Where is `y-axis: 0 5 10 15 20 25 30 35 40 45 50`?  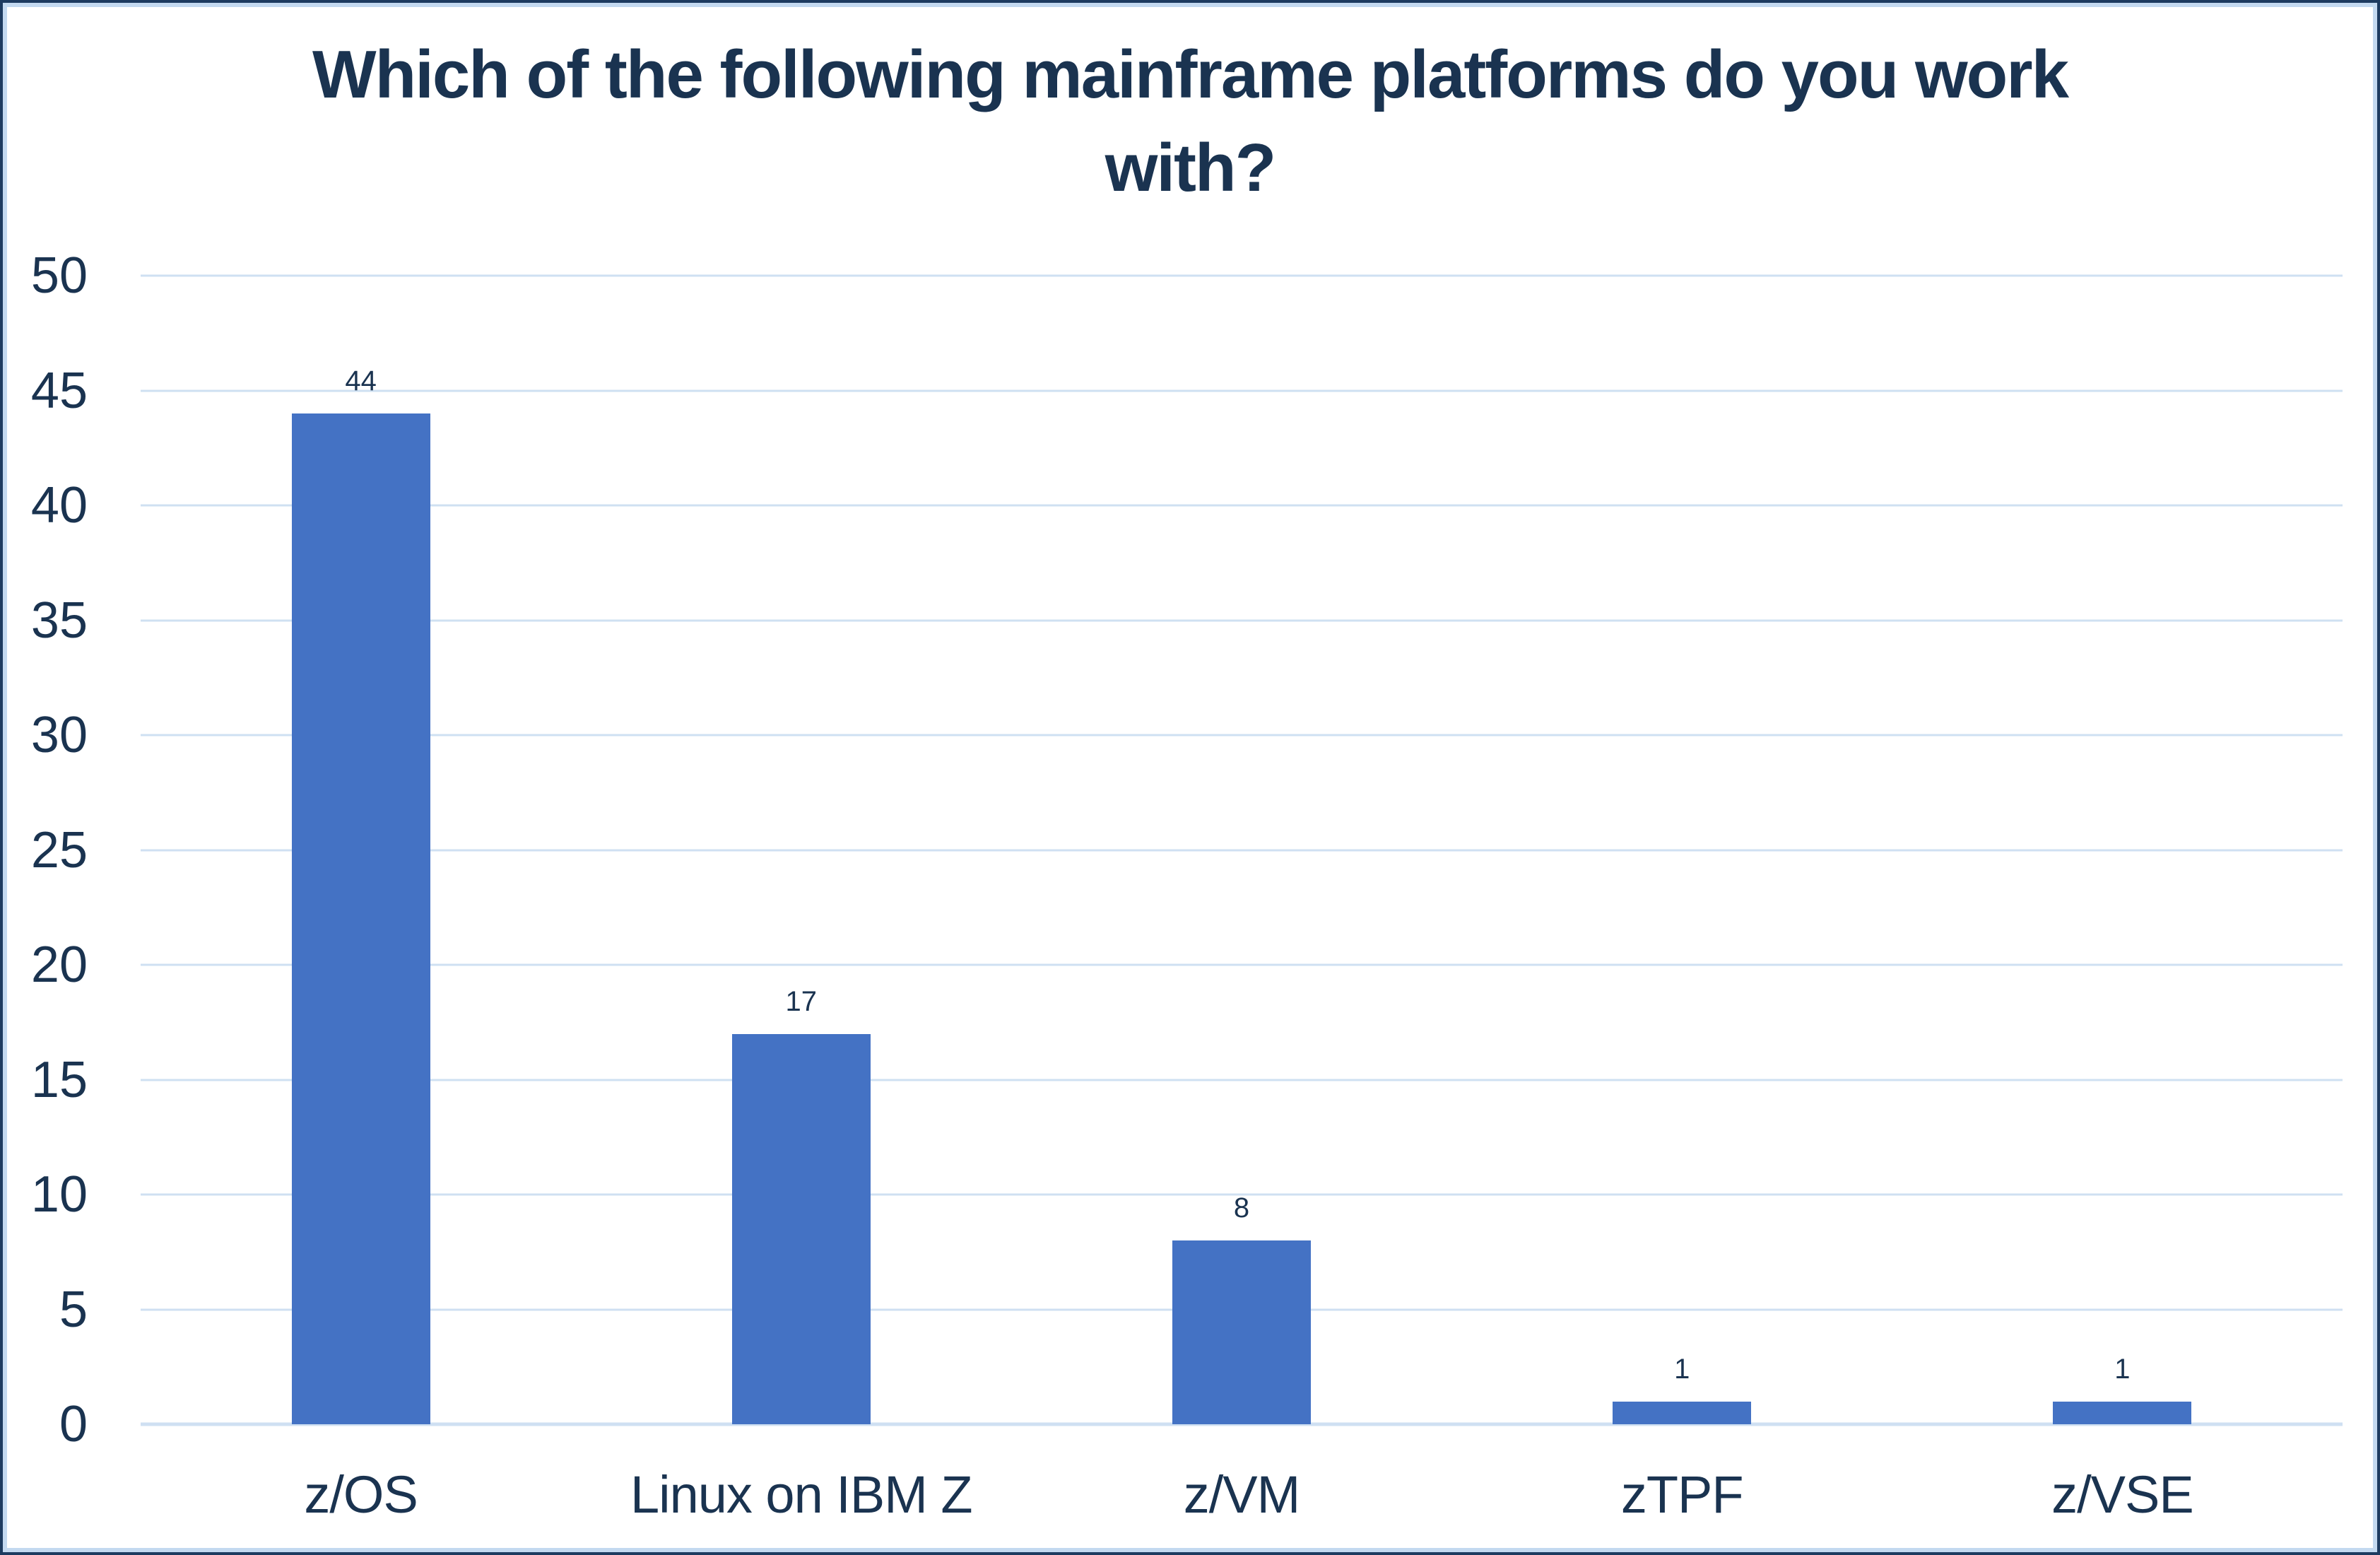 y-axis: 0 5 10 15 20 25 30 35 40 45 50 is located at coordinates (56, 850).